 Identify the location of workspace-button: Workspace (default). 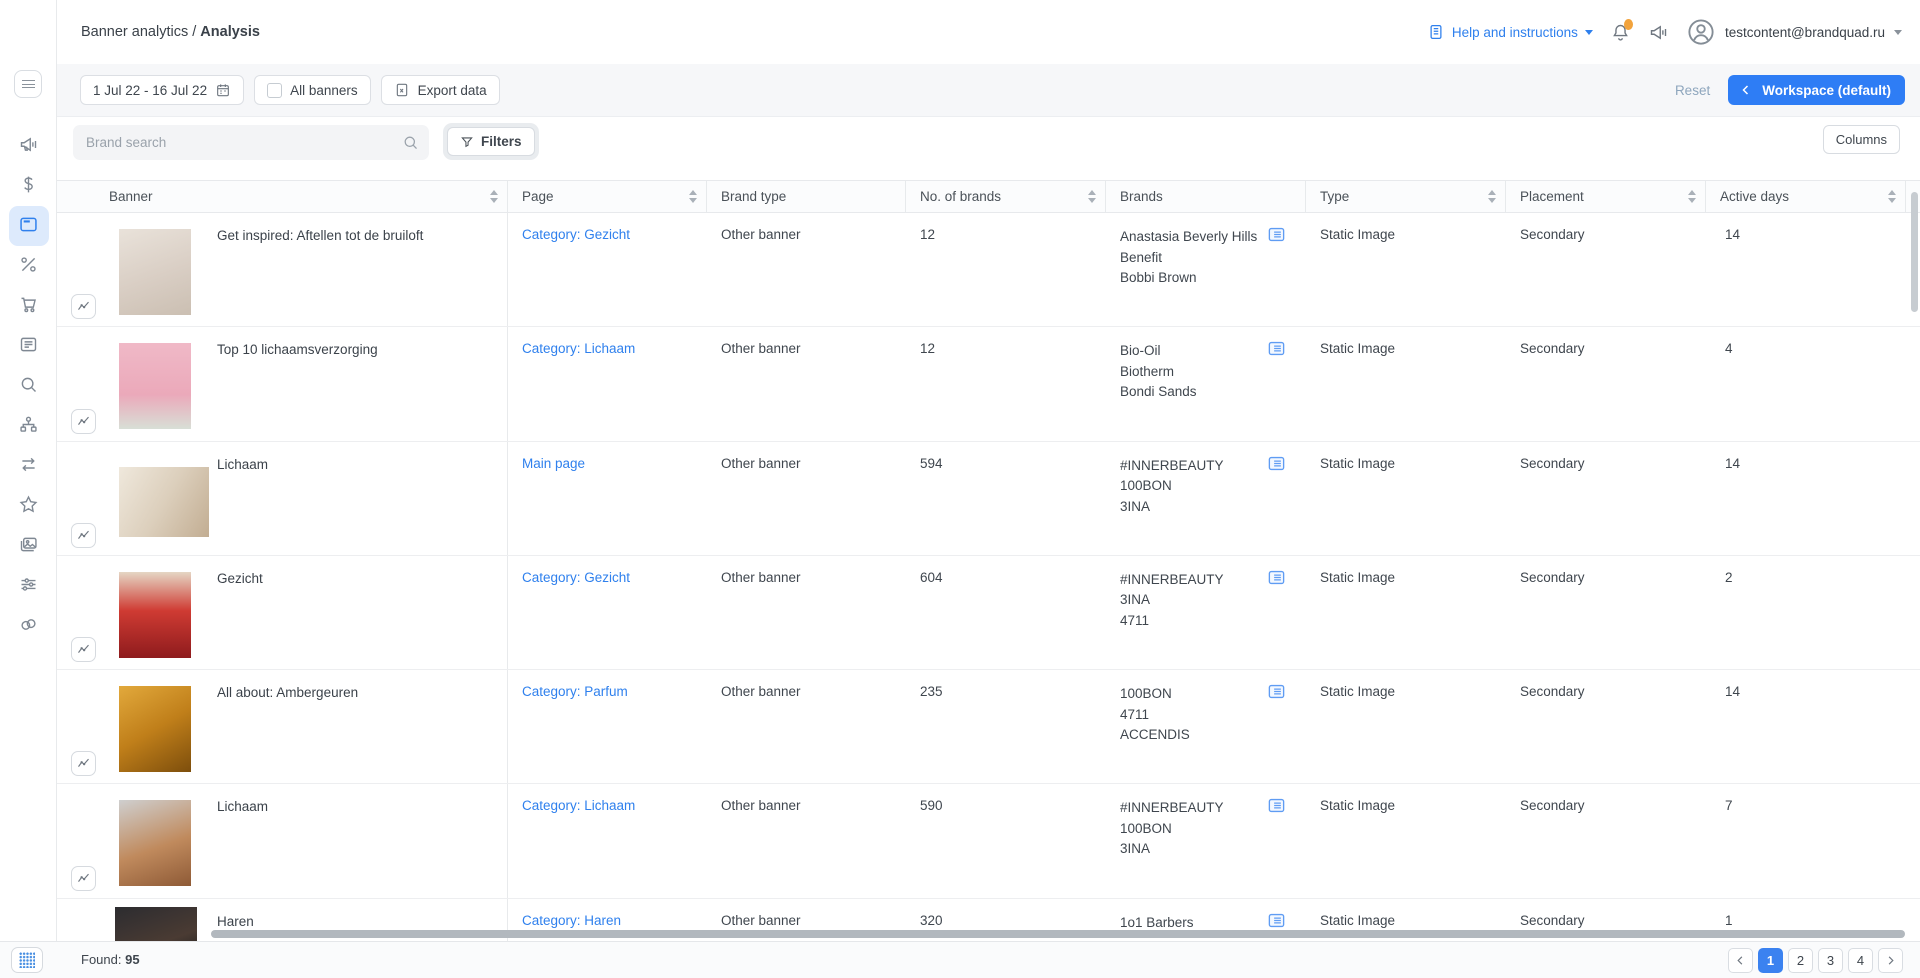
(1816, 90).